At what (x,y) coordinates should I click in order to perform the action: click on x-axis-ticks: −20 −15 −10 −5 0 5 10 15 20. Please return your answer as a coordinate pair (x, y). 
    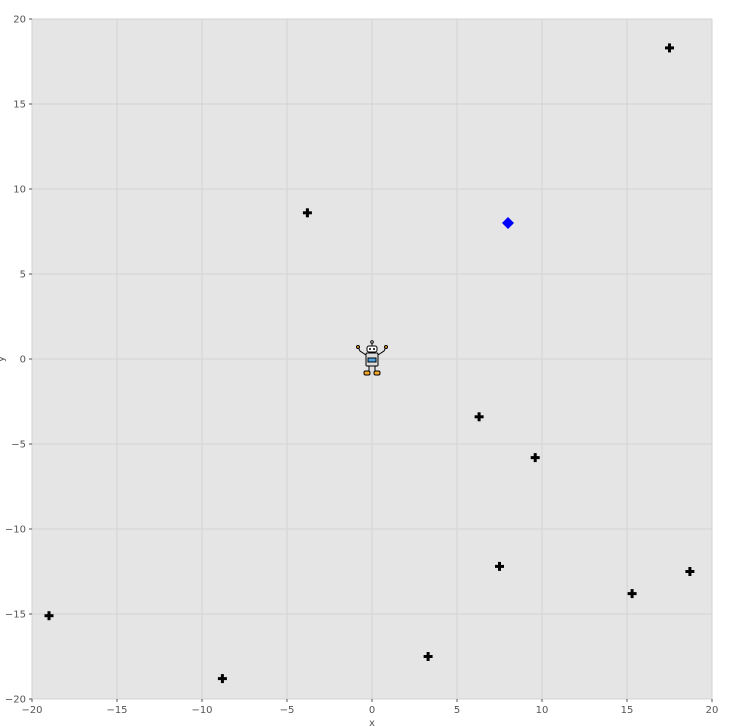
    Looking at the image, I should click on (369, 707).